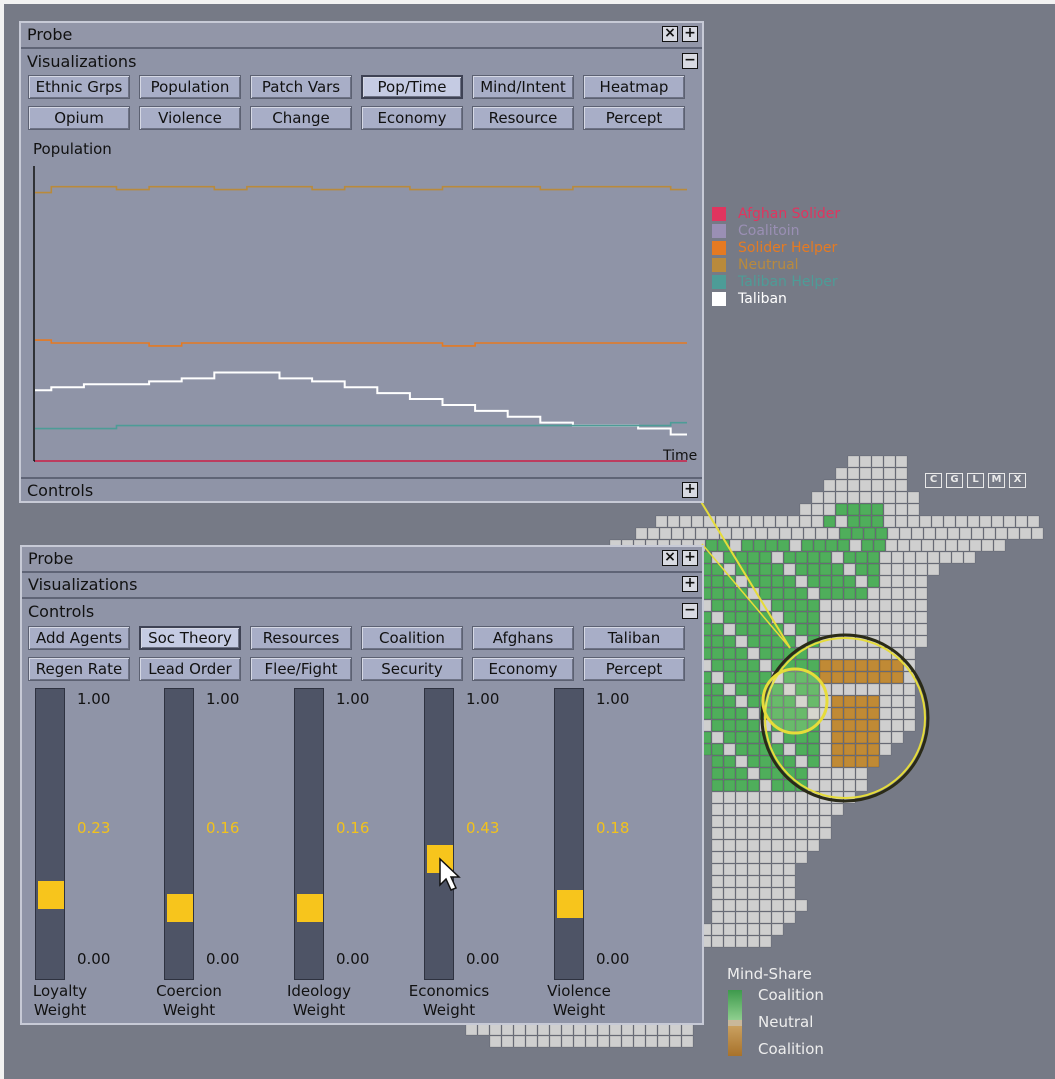 This screenshot has width=1055, height=1079. I want to click on top-visualizations-header: Visualizations −, so click(361, 62).